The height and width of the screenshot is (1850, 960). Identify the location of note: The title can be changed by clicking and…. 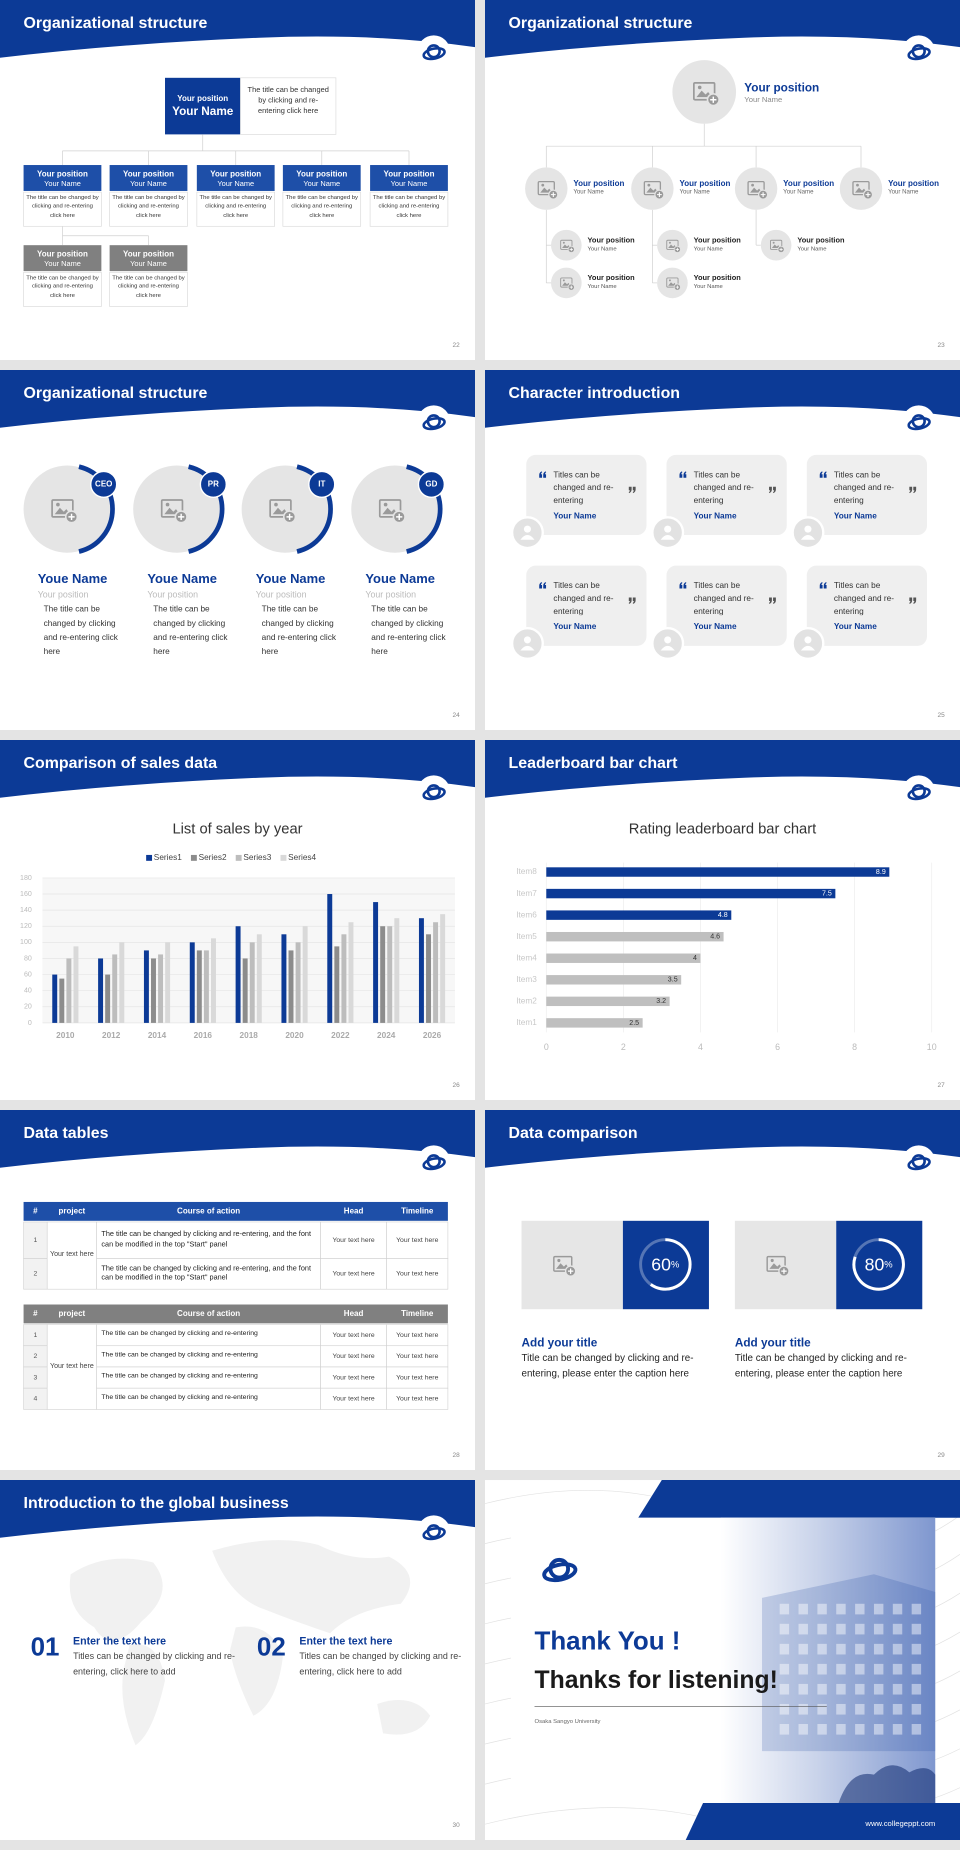
(321, 206).